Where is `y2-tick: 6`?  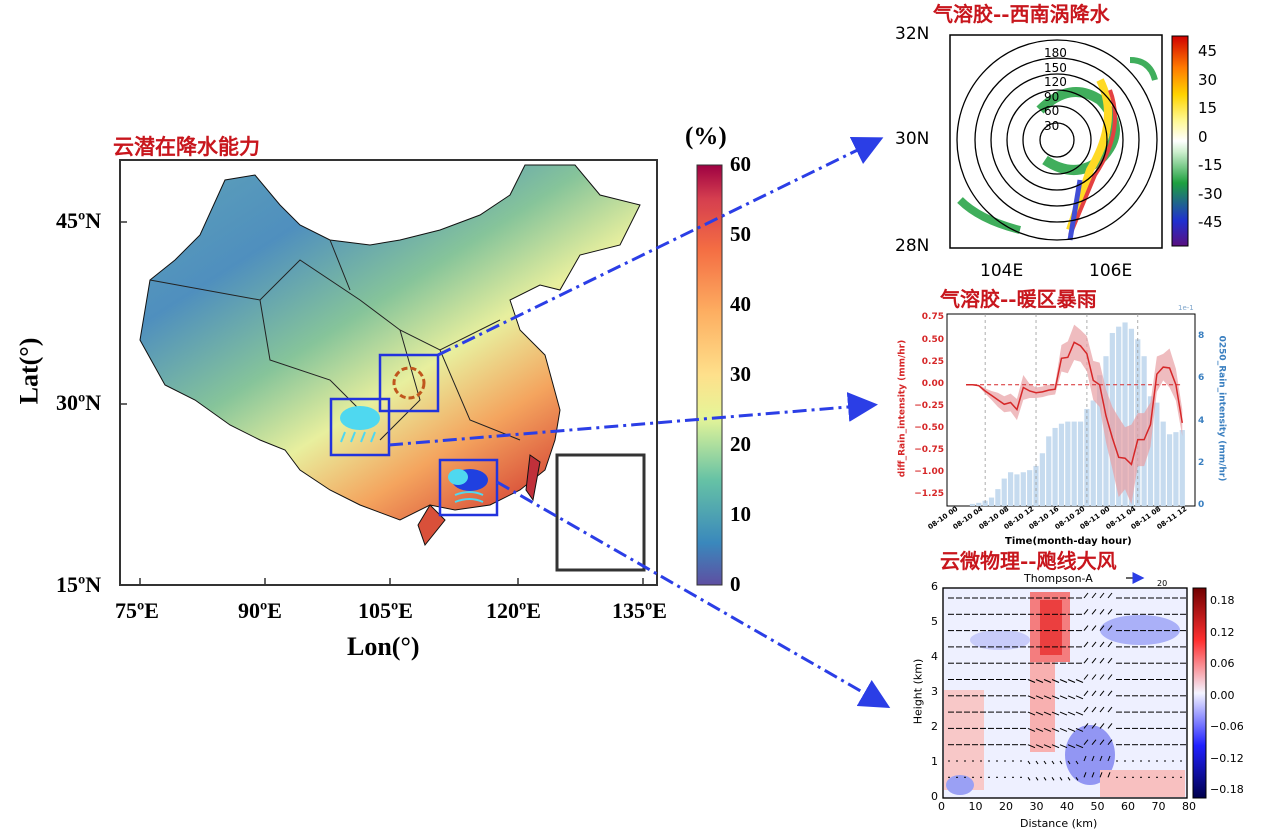 y2-tick: 6 is located at coordinates (1201, 378).